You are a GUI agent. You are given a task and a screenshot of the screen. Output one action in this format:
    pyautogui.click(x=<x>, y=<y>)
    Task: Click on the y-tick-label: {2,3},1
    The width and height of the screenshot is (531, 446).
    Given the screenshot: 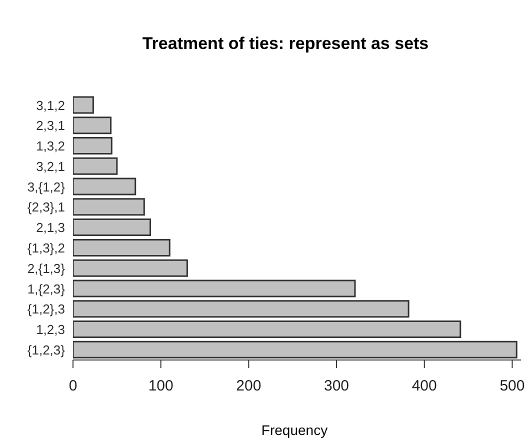 What is the action you would take?
    pyautogui.click(x=46, y=207)
    